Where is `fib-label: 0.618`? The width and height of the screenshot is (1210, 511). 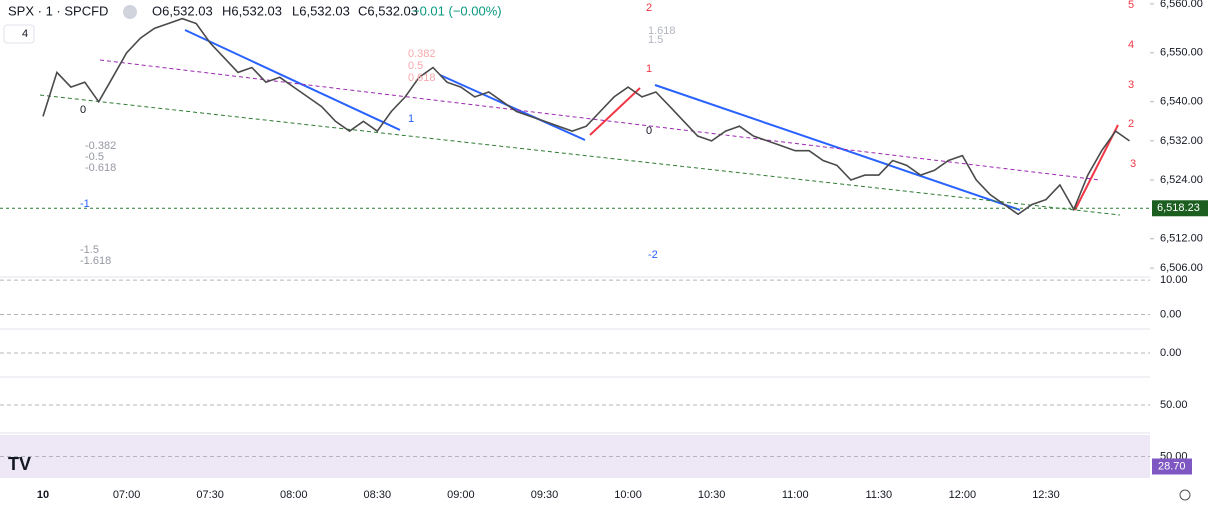
fib-label: 0.618 is located at coordinates (422, 78).